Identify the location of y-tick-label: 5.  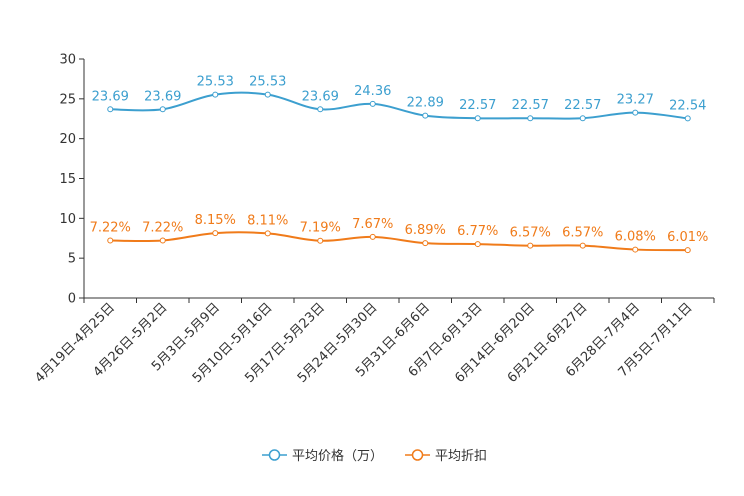
(72, 259).